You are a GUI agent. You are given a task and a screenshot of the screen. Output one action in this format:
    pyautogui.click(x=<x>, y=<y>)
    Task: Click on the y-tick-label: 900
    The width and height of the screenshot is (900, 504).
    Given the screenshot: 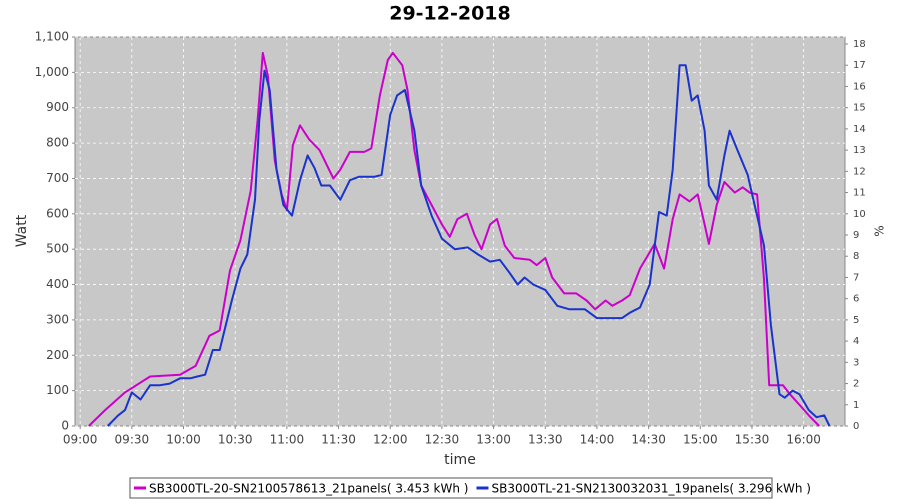 What is the action you would take?
    pyautogui.click(x=57, y=107)
    